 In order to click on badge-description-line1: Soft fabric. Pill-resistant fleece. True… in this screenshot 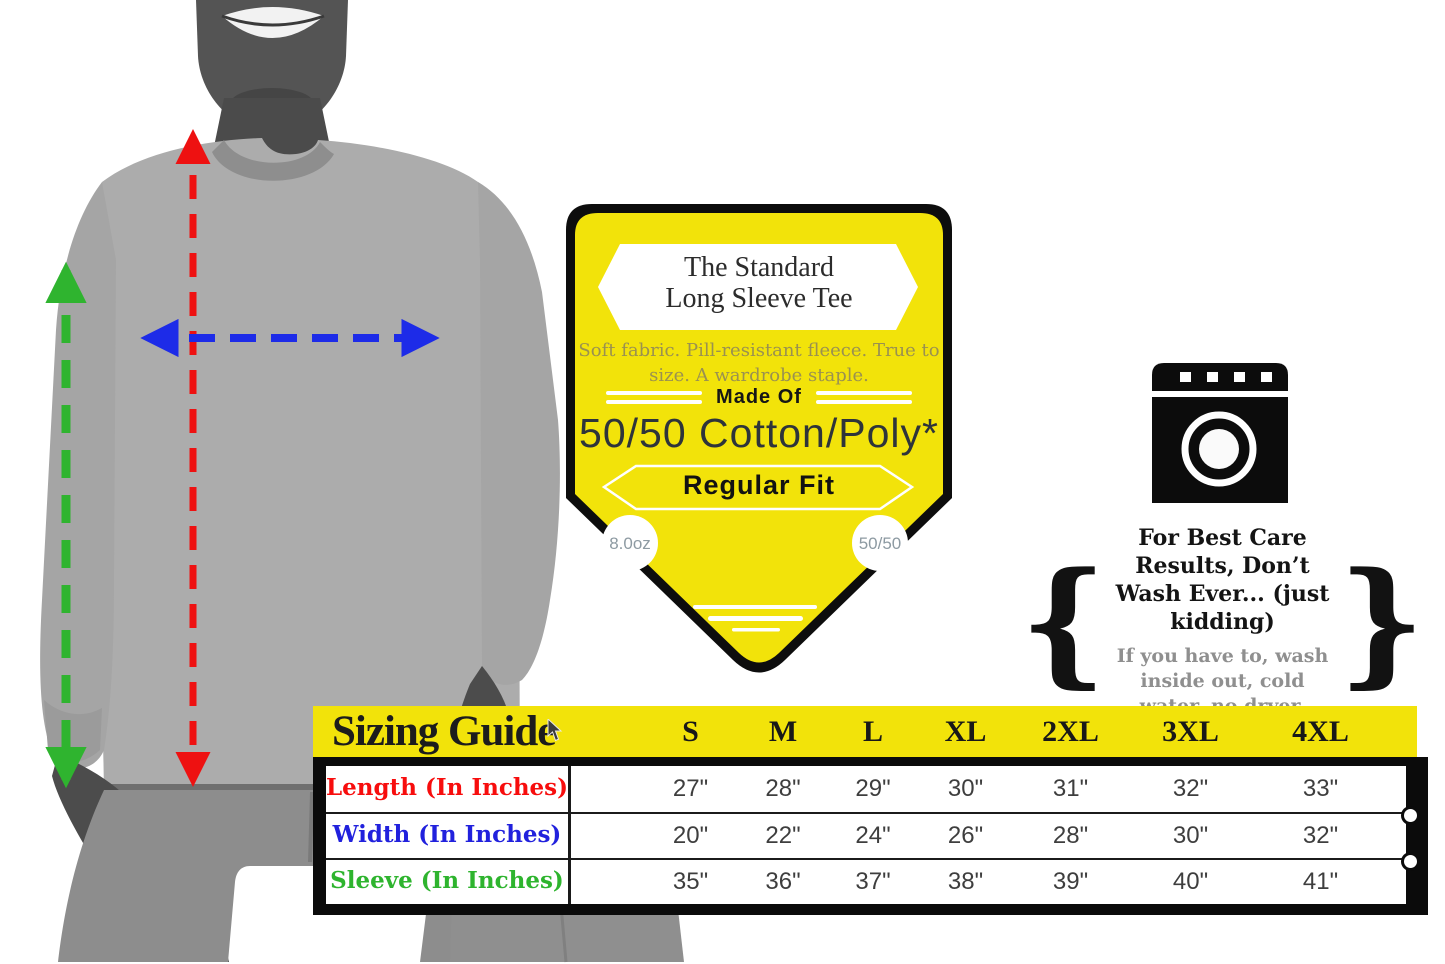, I will do `click(759, 350)`.